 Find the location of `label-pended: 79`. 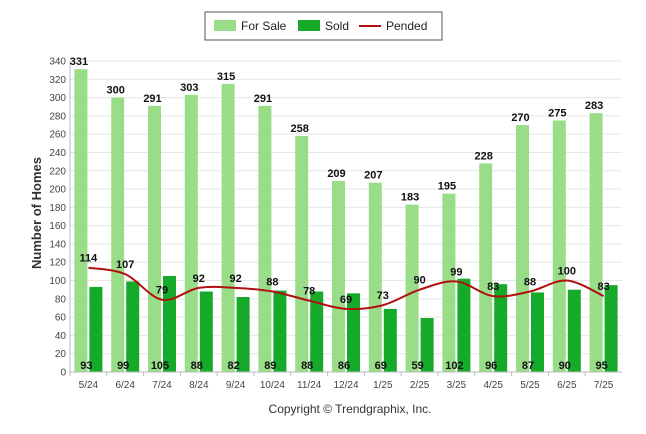

label-pended: 79 is located at coordinates (162, 291).